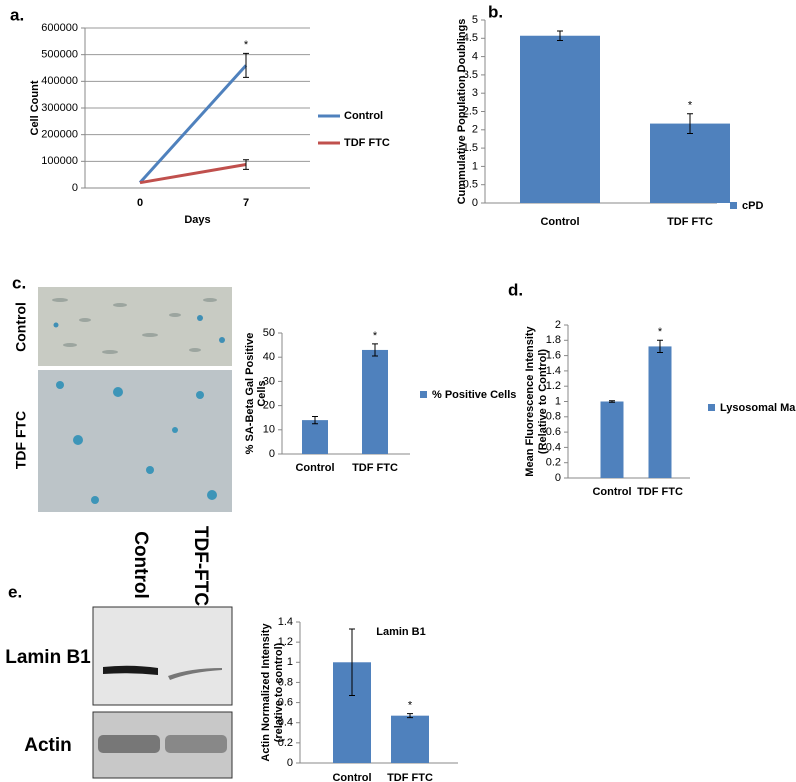 This screenshot has height=782, width=796. What do you see at coordinates (135, 326) in the screenshot?
I see `micrograph-control` at bounding box center [135, 326].